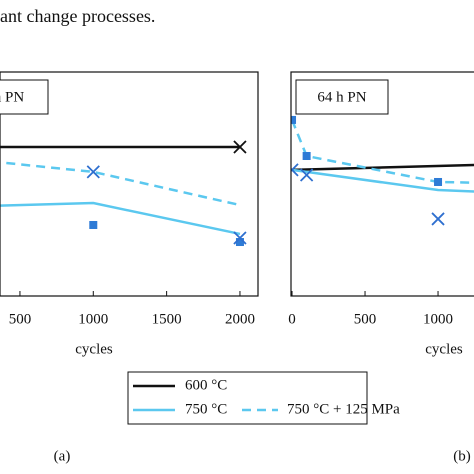 The image size is (474, 474). What do you see at coordinates (240, 319) in the screenshot?
I see `x-tick-label: 2000` at bounding box center [240, 319].